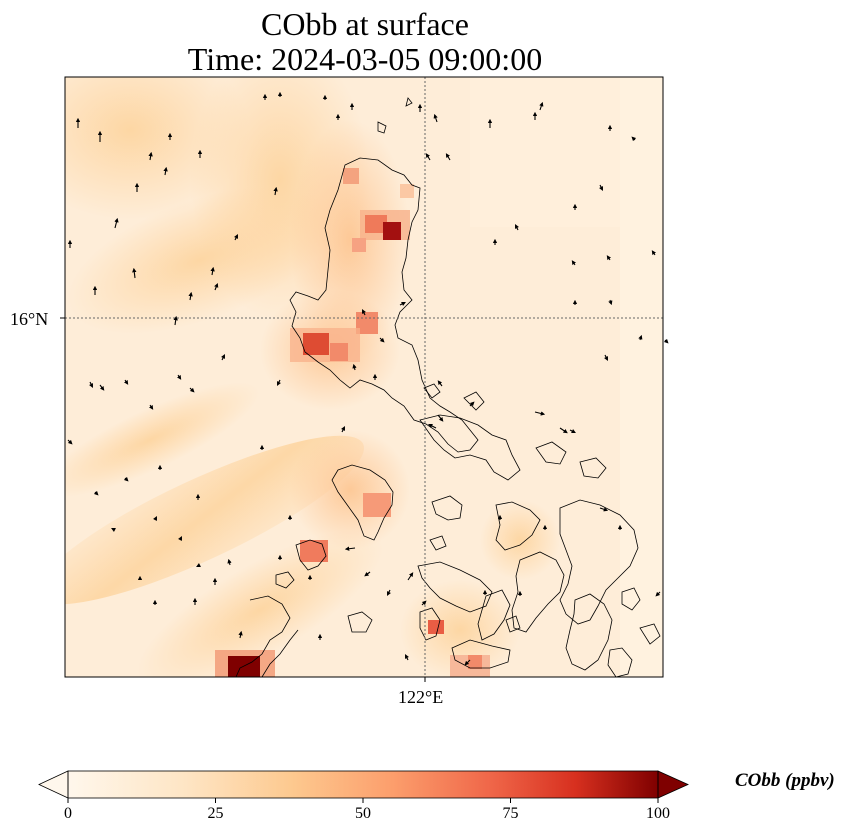 This screenshot has height=836, width=854. Describe the element at coordinates (363, 784) in the screenshot. I see `colorbar-gradient` at that location.